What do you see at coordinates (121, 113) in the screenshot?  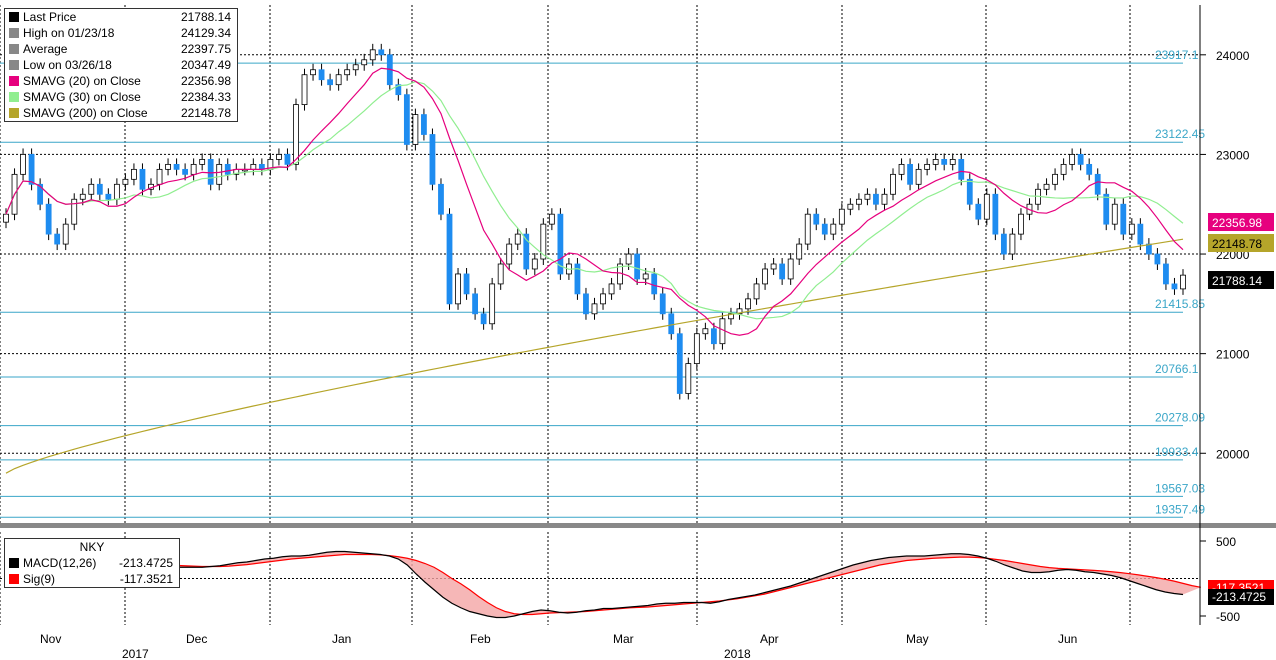 I see `legend-entry: SMAVG (200) on Close 22148.78` at bounding box center [121, 113].